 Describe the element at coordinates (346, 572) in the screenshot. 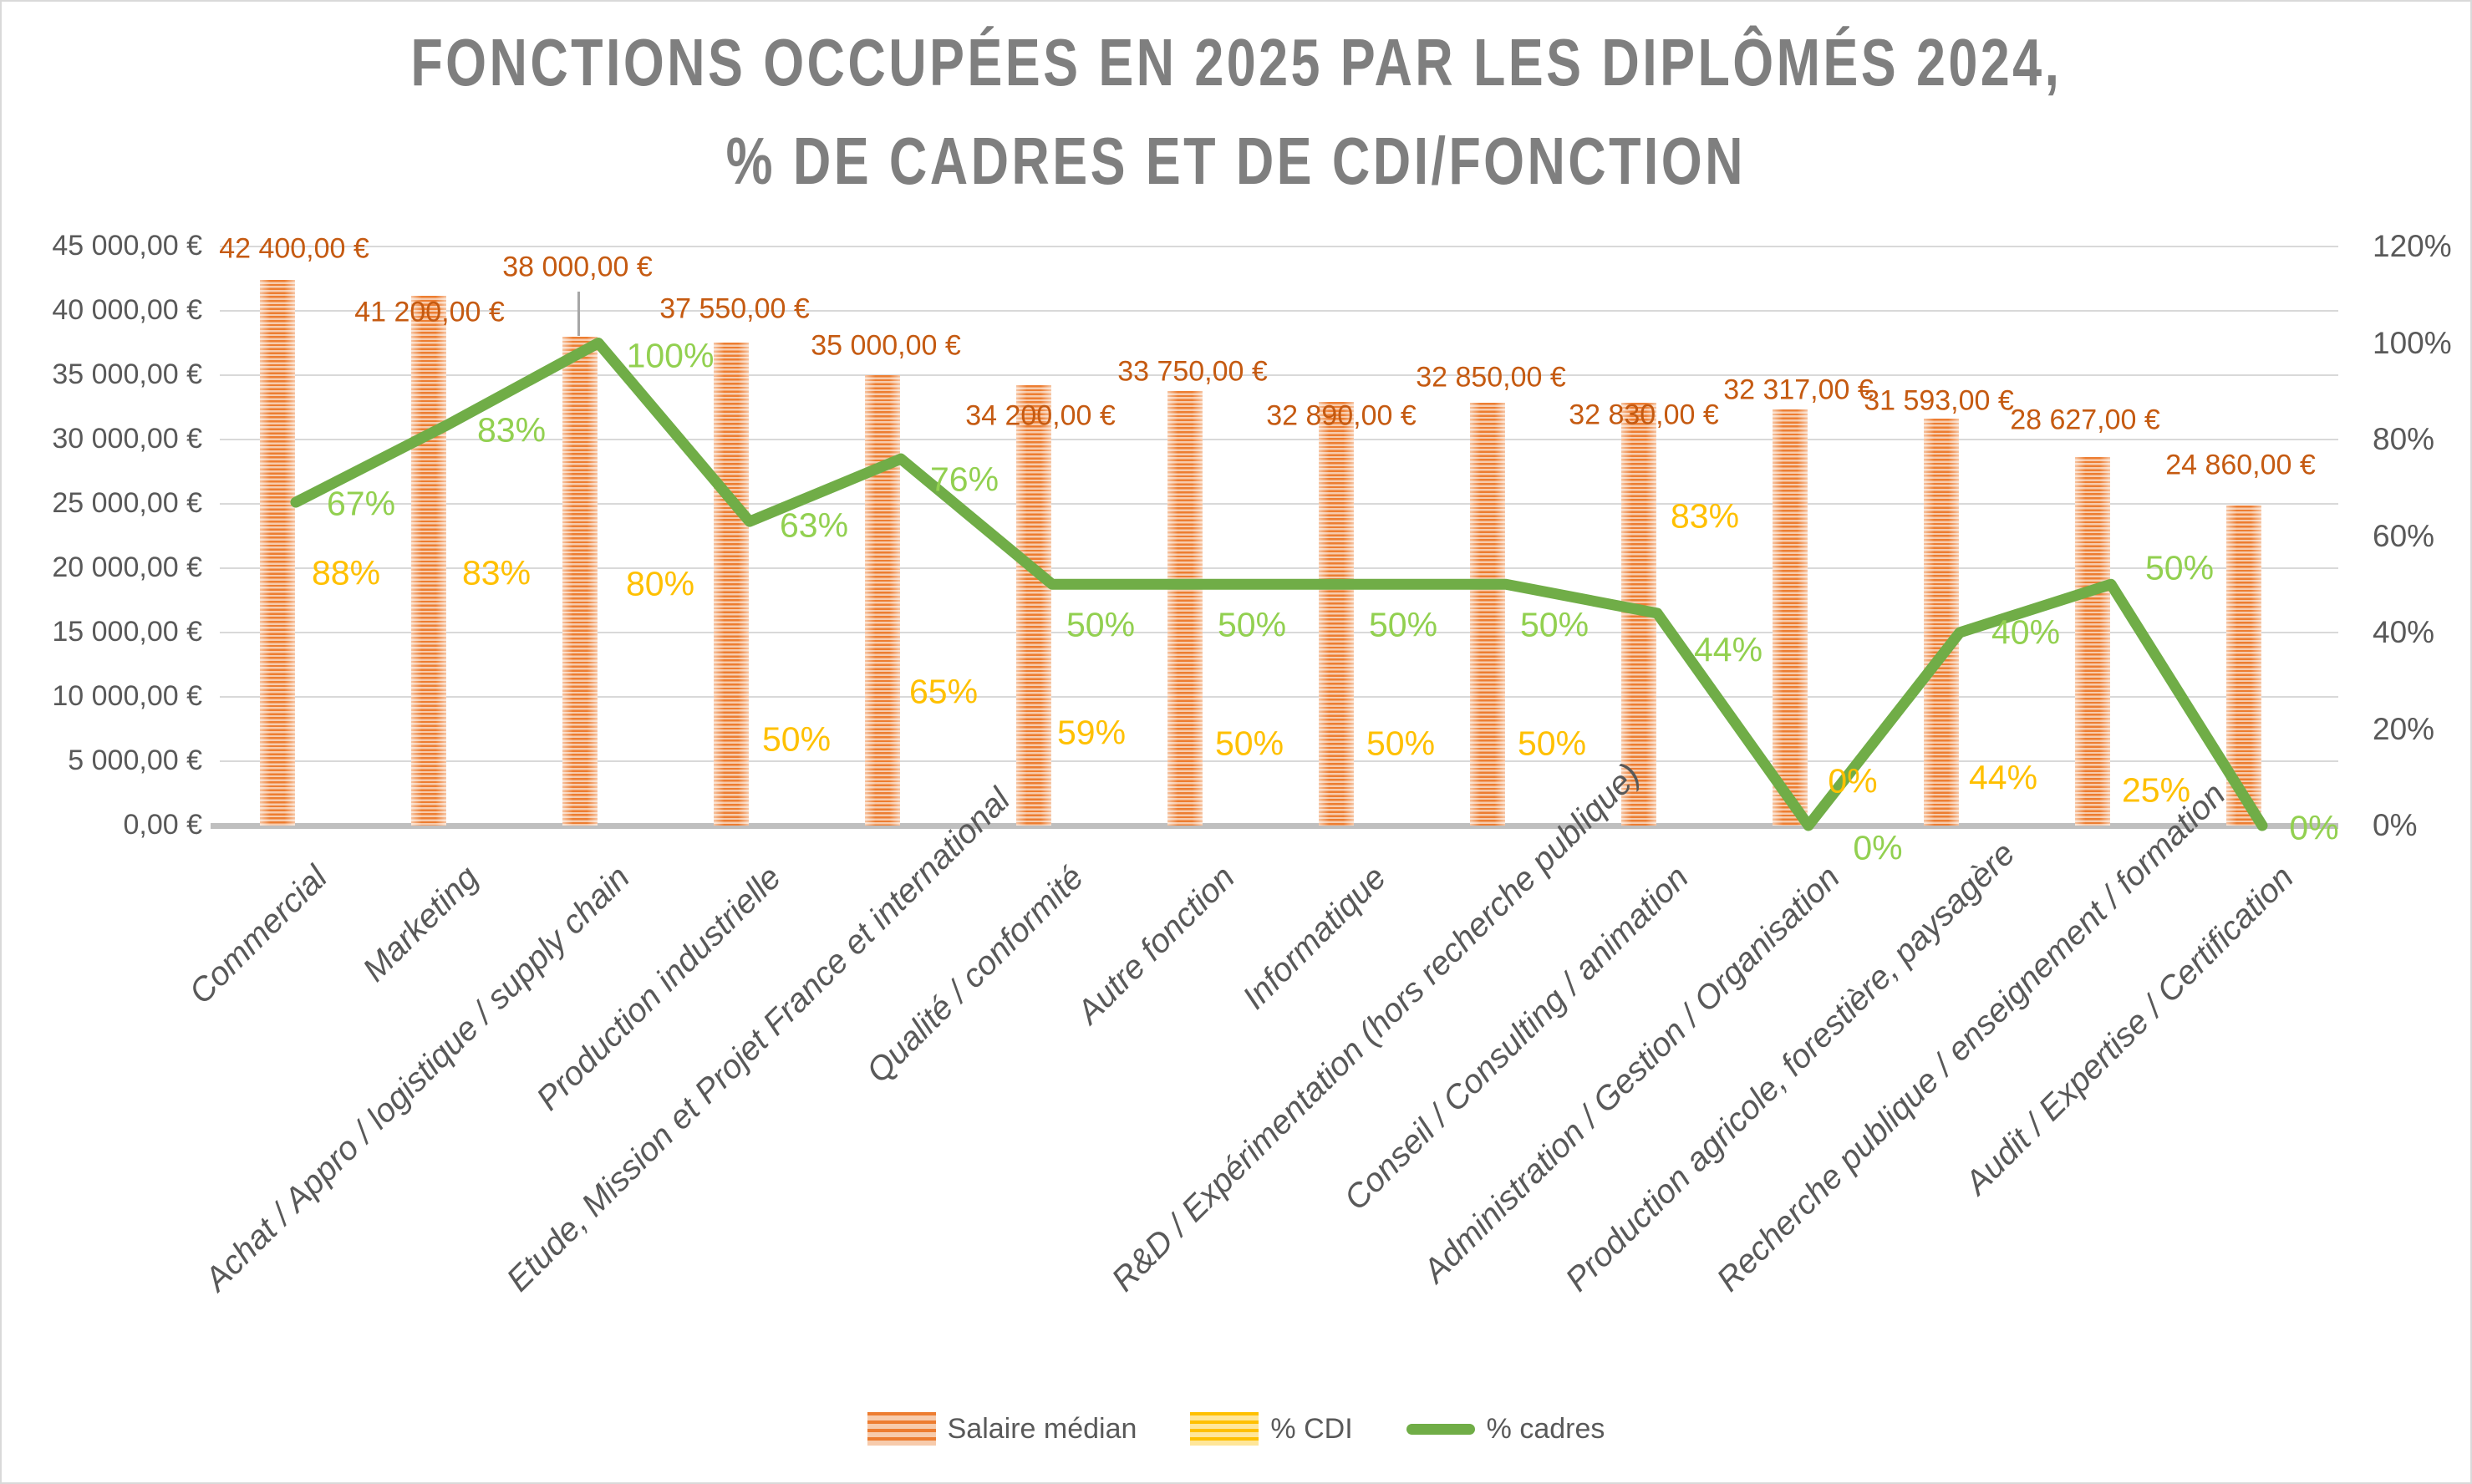

I see `data-label-cdi: 88%` at that location.